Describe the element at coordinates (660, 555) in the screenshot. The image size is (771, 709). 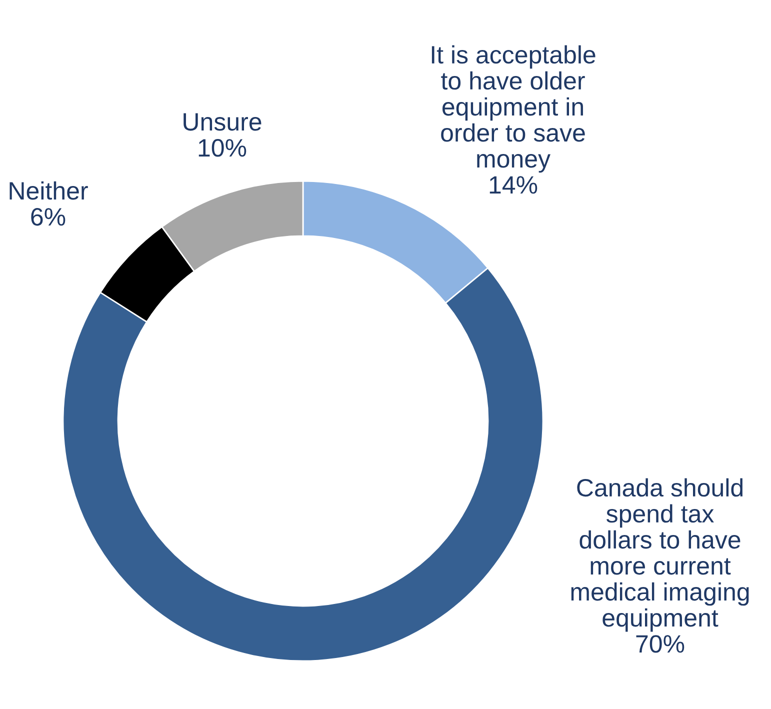
I see `slice-label: Canada should spend tax dollars to have more current medical imaging equipment` at that location.